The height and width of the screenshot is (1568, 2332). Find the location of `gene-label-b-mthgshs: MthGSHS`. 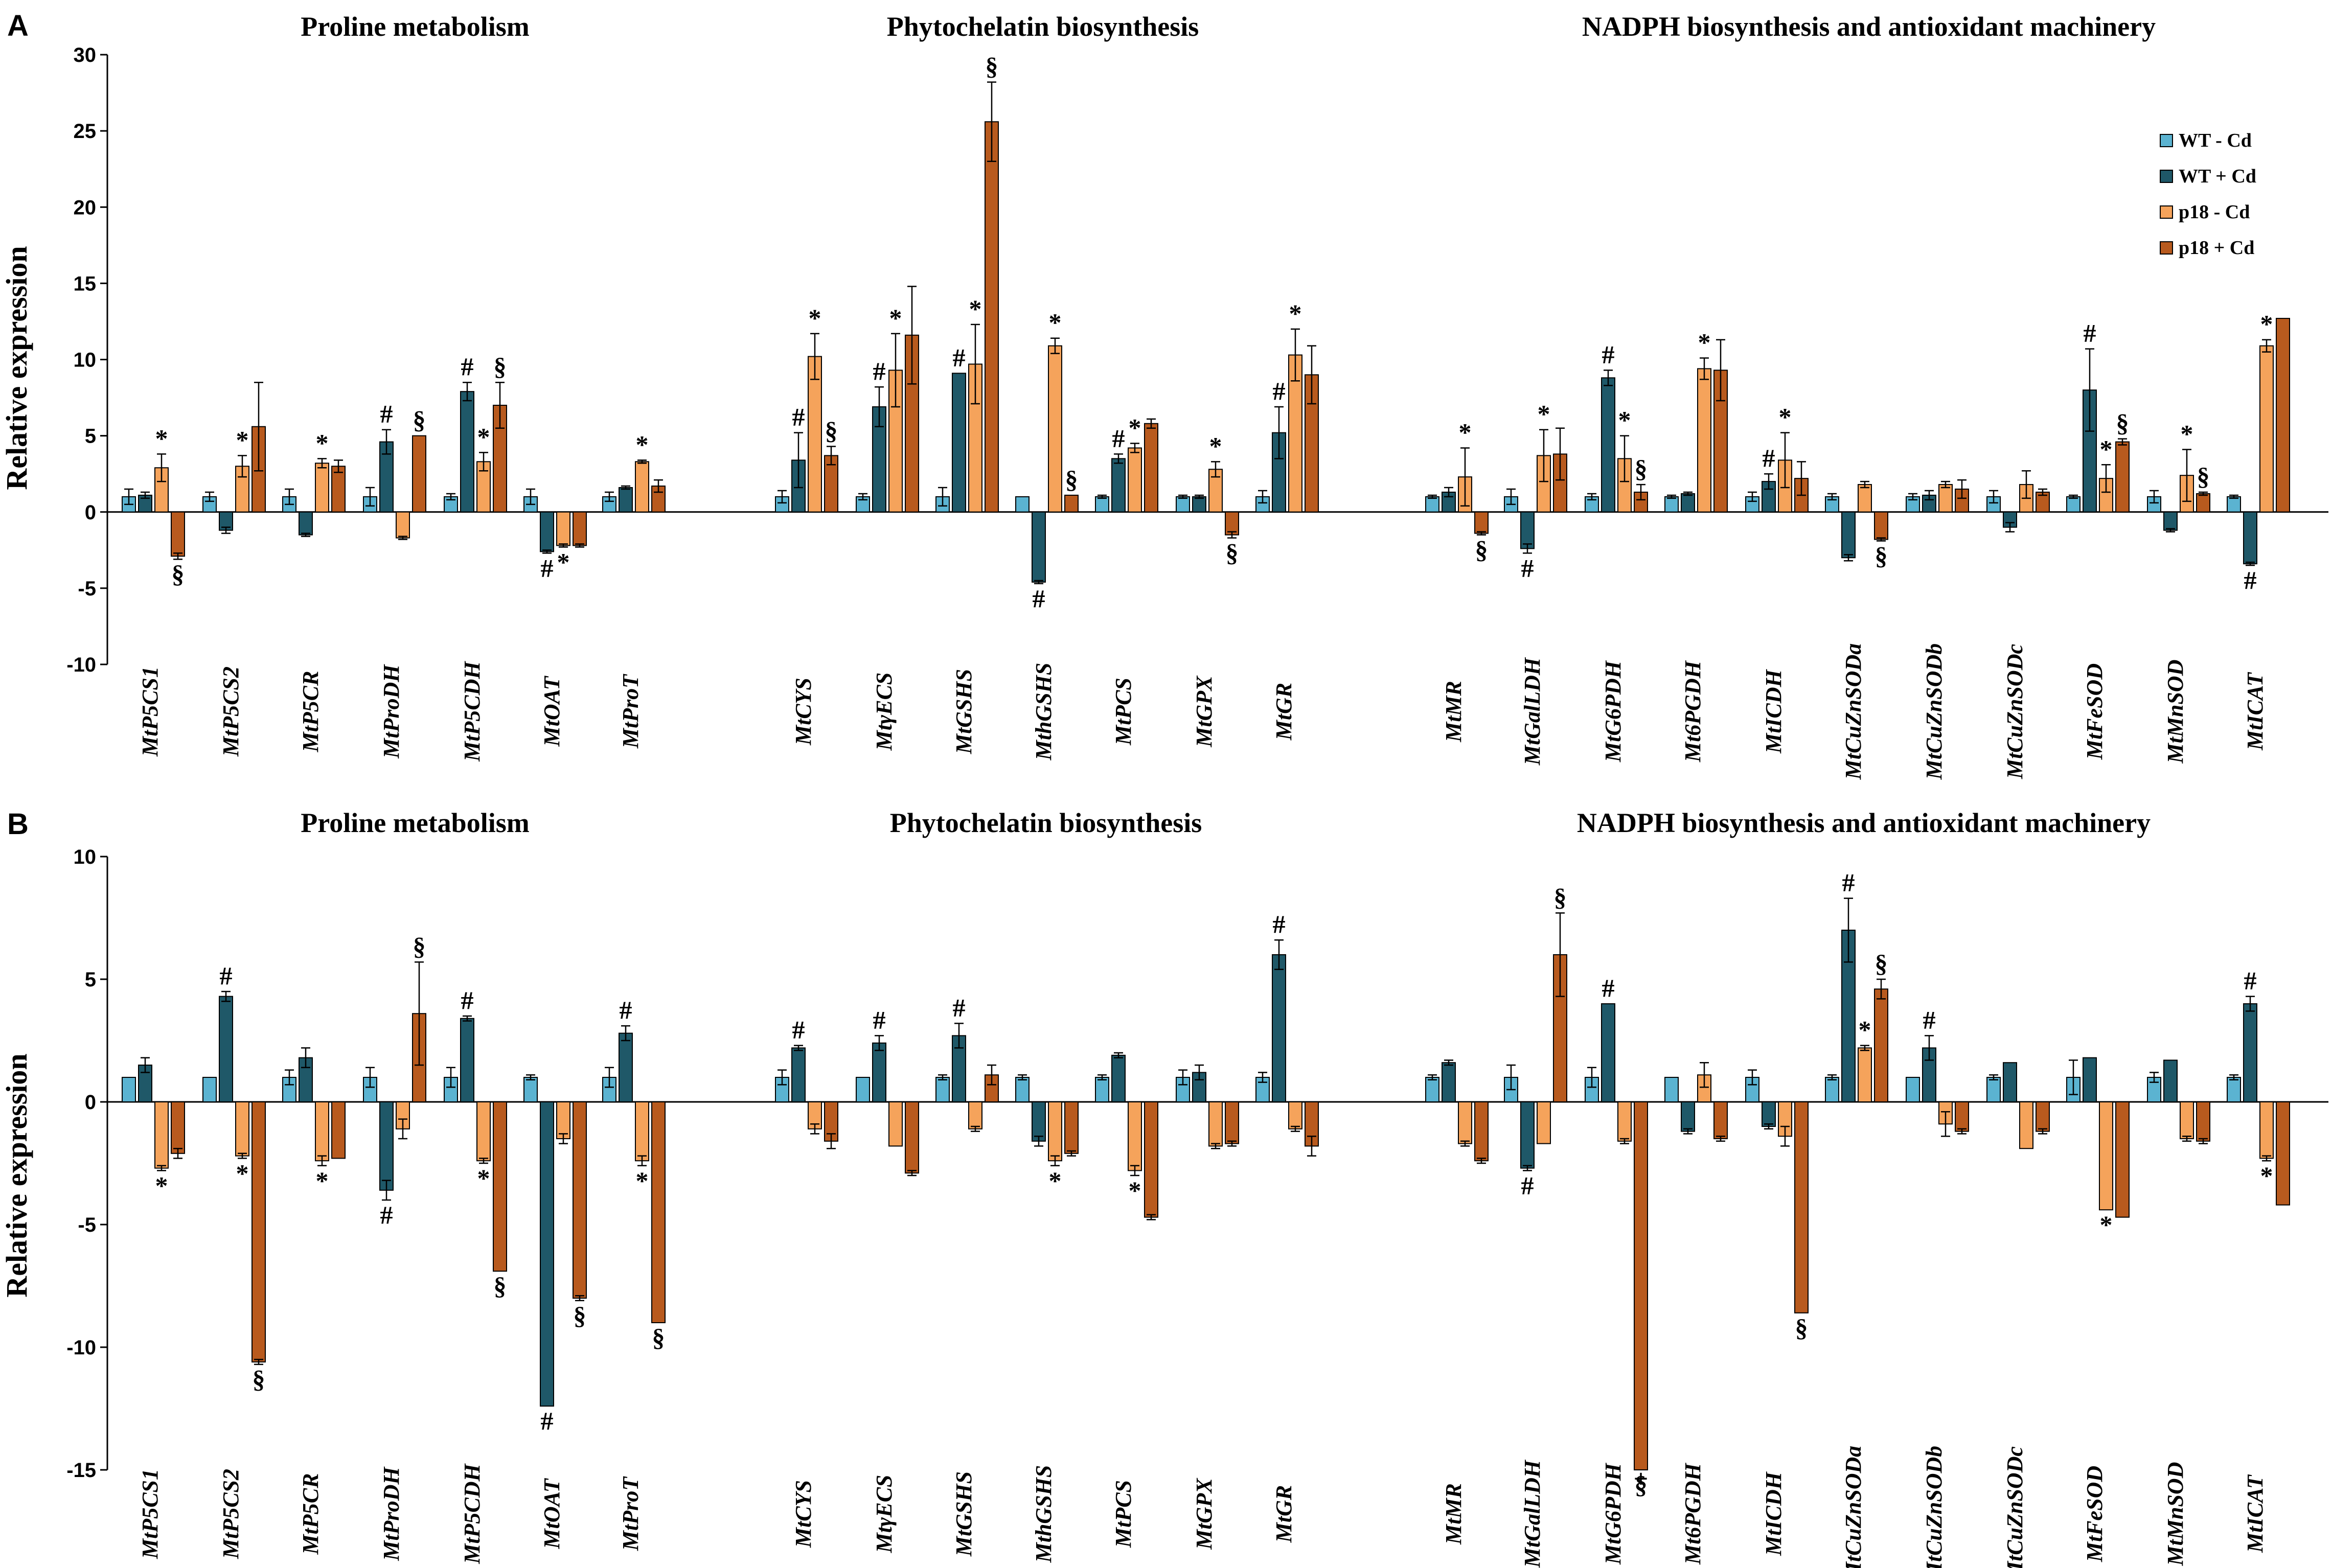

gene-label-b-mthgshs: MthGSHS is located at coordinates (1043, 1514).